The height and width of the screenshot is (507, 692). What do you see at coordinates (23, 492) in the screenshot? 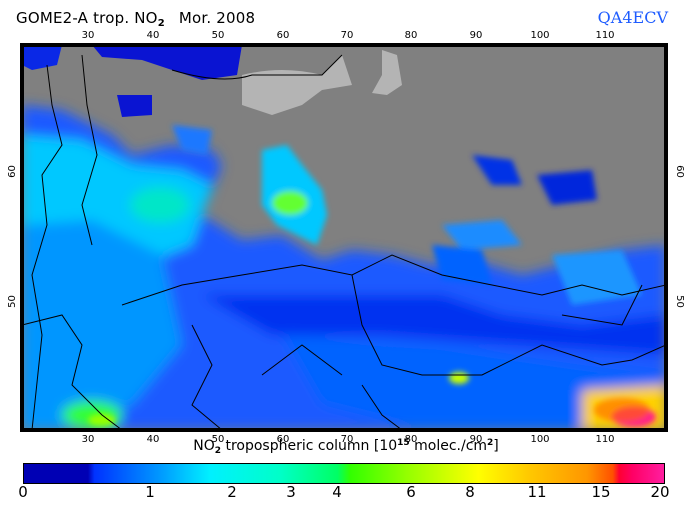
I see `cbar-label-0: 0` at bounding box center [23, 492].